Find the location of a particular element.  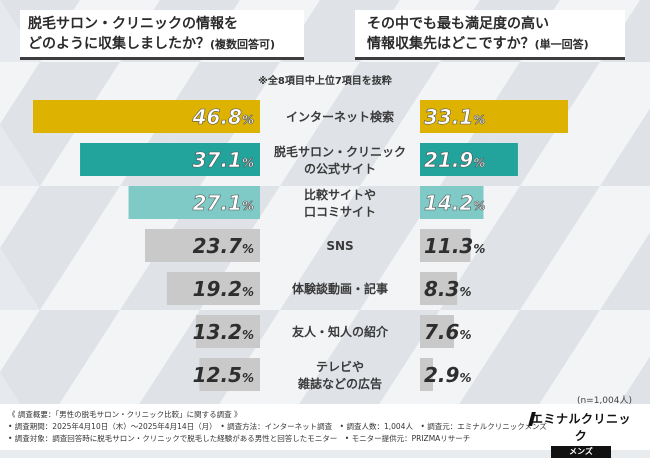

bar-left-value: 19.2% is located at coordinates (223, 289).